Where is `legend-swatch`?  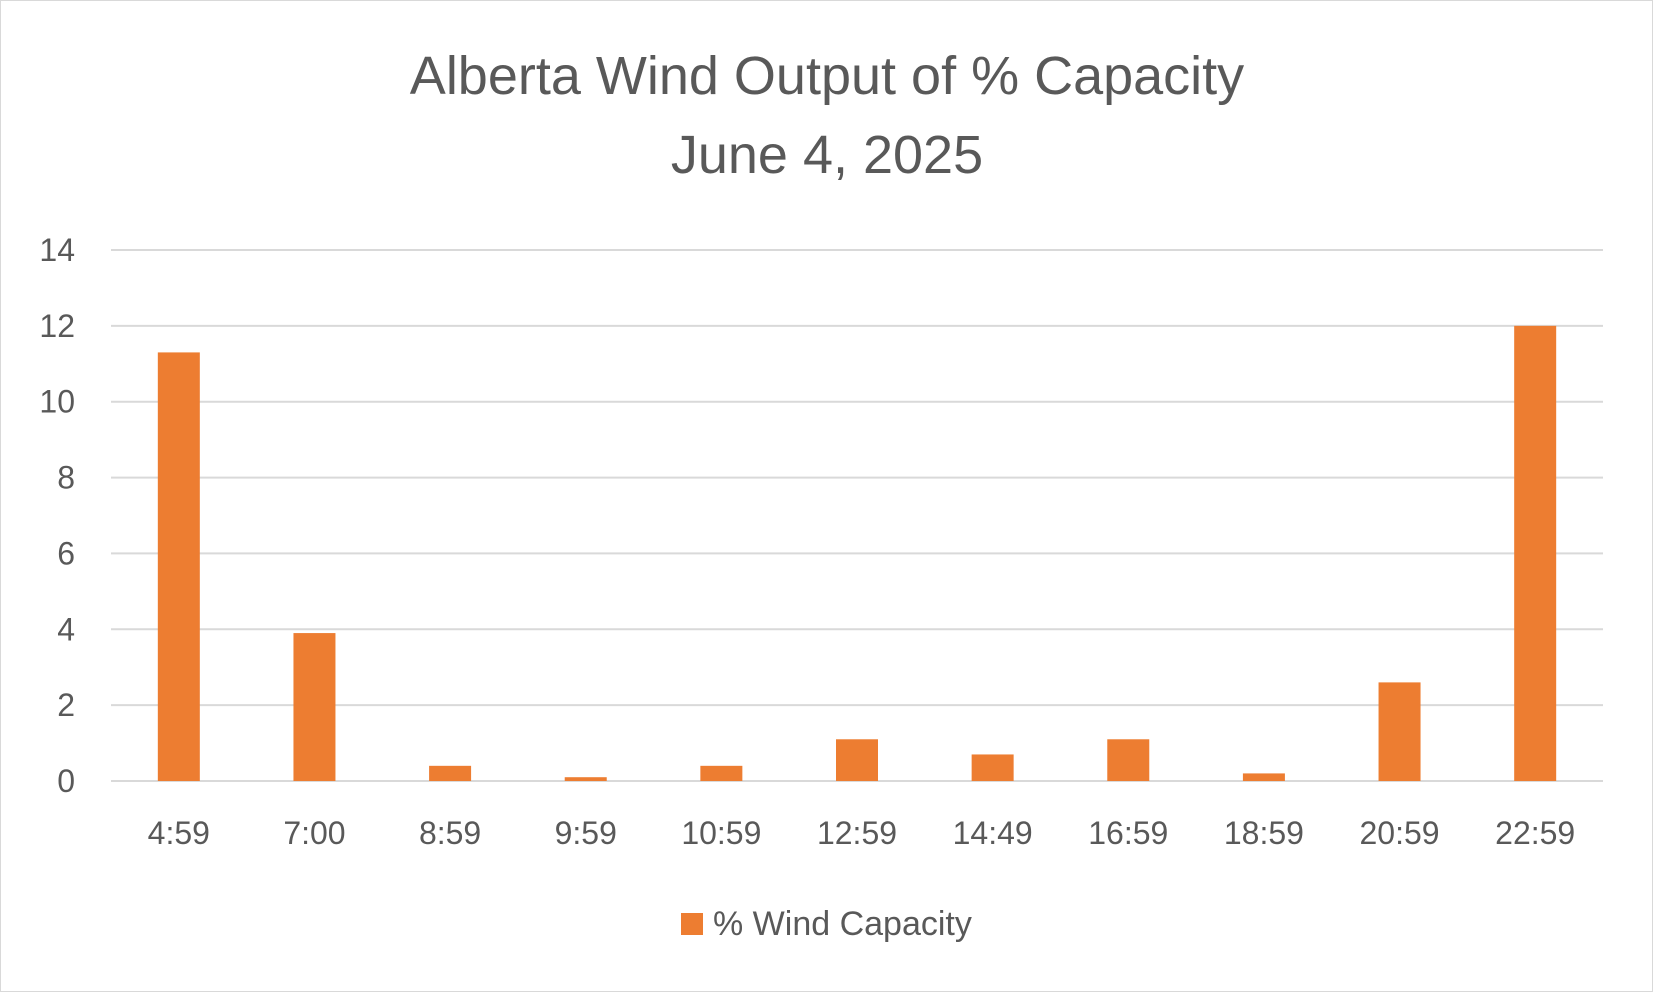 legend-swatch is located at coordinates (692, 924).